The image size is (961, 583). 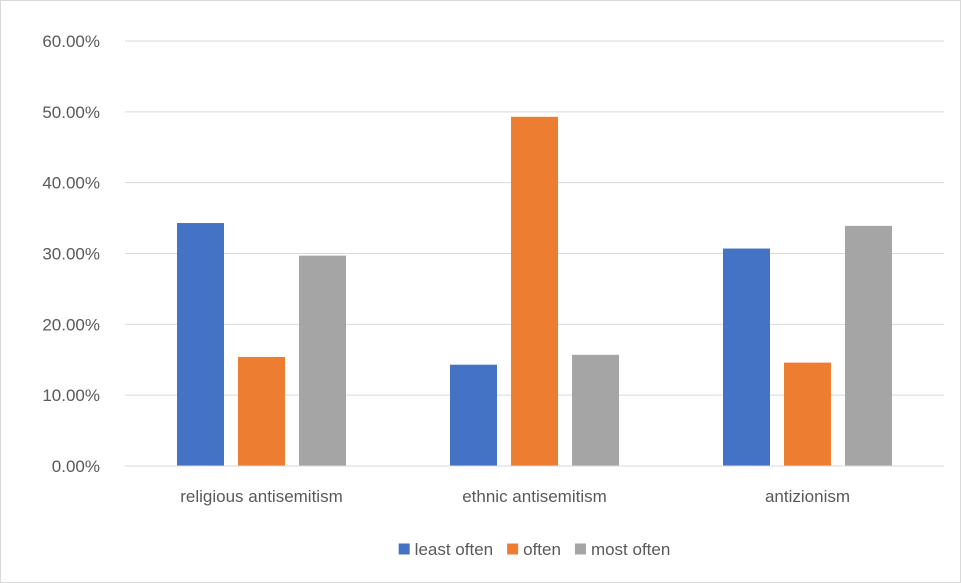 I want to click on y-tick-label: 30.00%, so click(x=71, y=254).